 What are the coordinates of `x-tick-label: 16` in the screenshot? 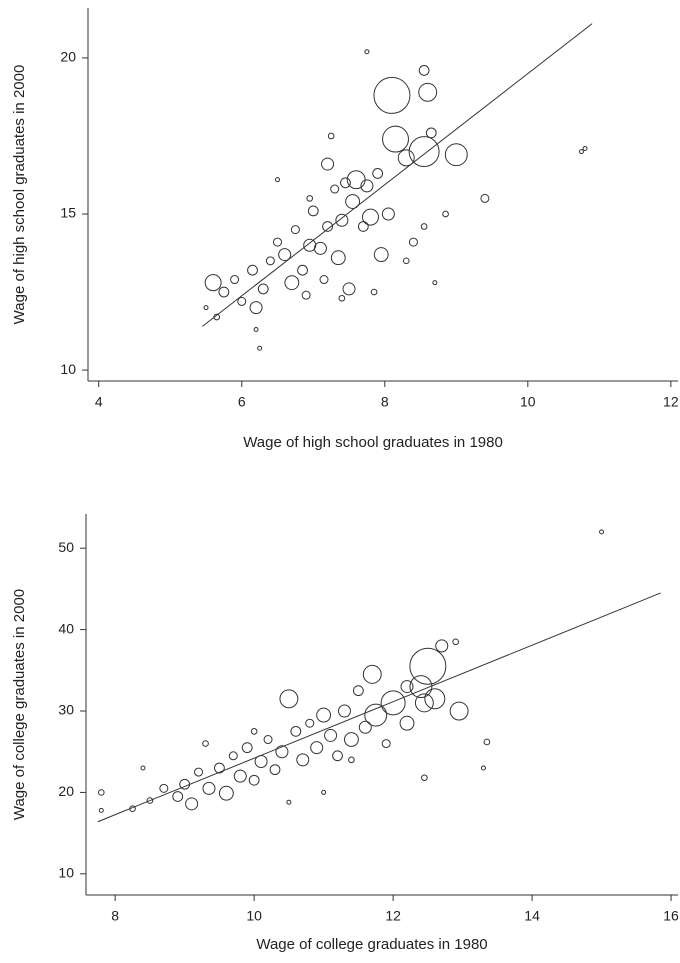 It's located at (671, 916).